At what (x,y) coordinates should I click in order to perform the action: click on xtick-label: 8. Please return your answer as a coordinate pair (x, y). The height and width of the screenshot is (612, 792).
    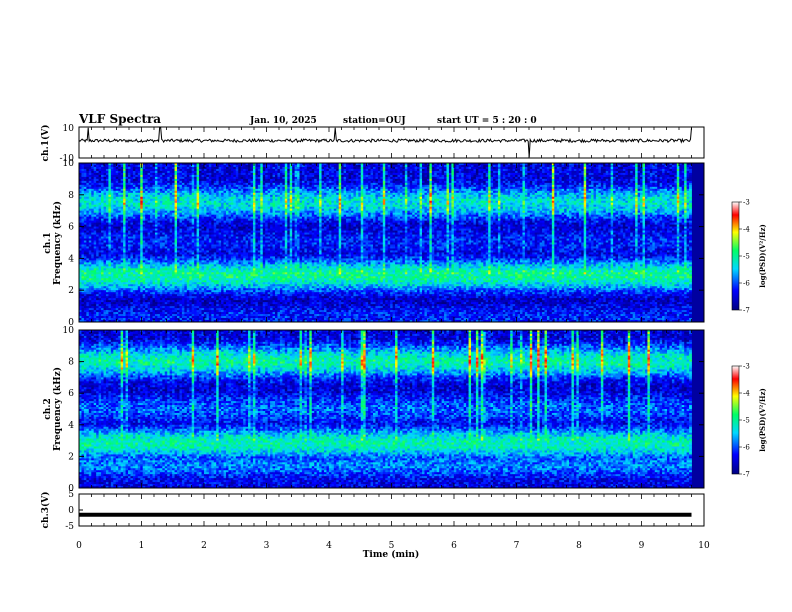
    Looking at the image, I should click on (579, 546).